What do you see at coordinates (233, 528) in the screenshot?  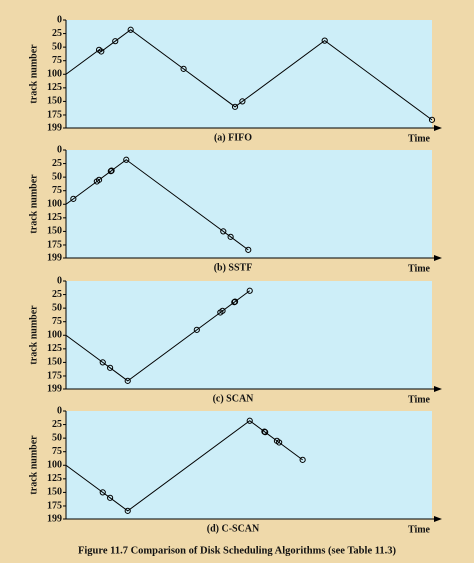 I see `panel-title: (d) C-SCAN` at bounding box center [233, 528].